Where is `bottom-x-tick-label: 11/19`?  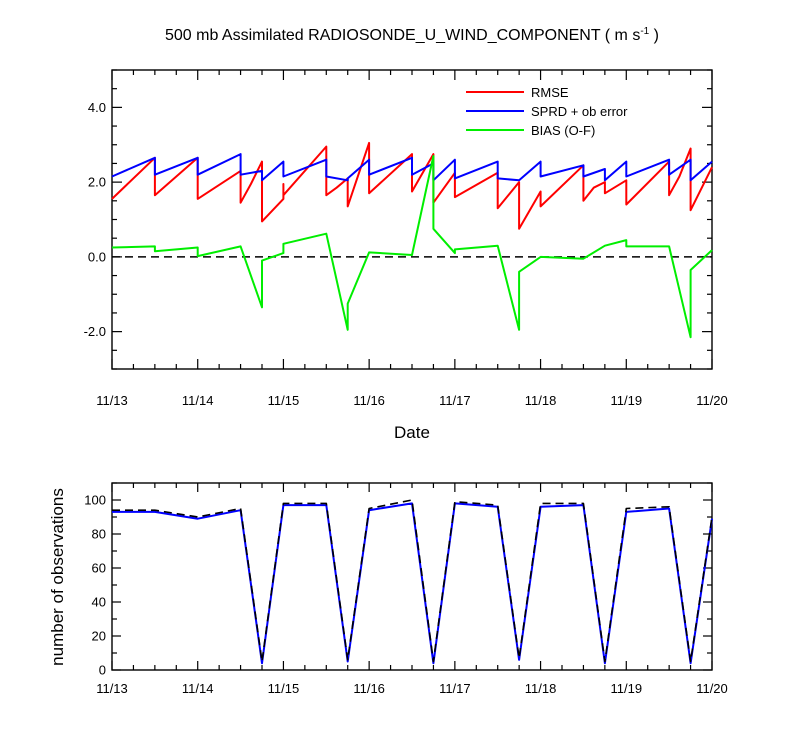
bottom-x-tick-label: 11/19 is located at coordinates (626, 688).